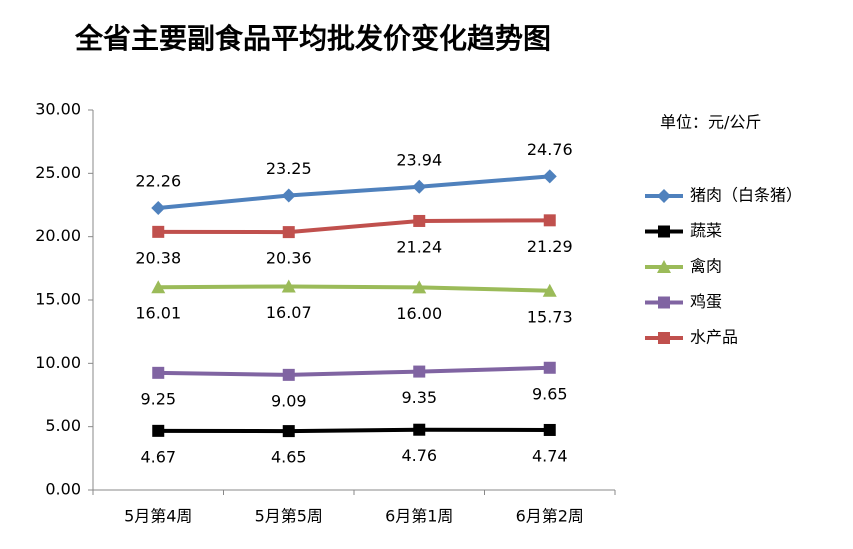 The image size is (853, 549). What do you see at coordinates (746, 195) in the screenshot?
I see `legend-label: 猪肉（白条猪）` at bounding box center [746, 195].